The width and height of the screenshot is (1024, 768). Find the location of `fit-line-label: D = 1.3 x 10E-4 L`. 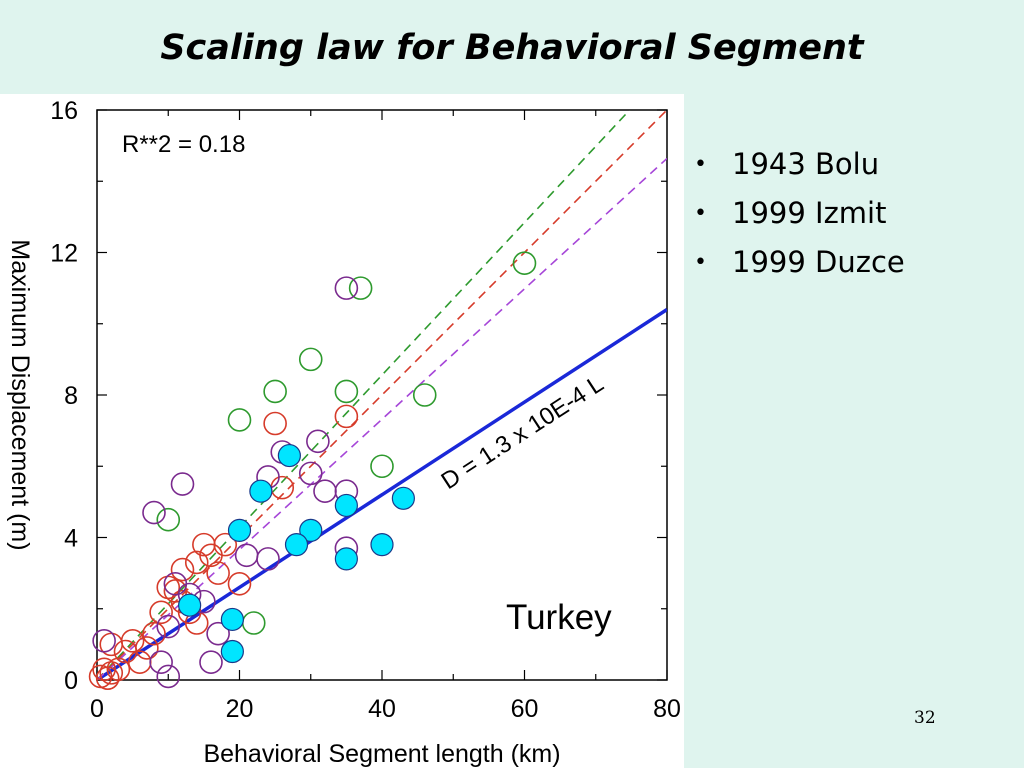

fit-line-label: D = 1.3 x 10E-4 L is located at coordinates (523, 432).